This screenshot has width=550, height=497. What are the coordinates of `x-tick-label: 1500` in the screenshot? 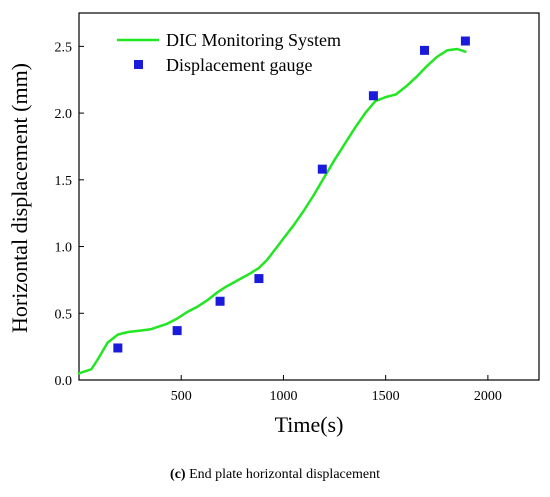 It's located at (386, 396).